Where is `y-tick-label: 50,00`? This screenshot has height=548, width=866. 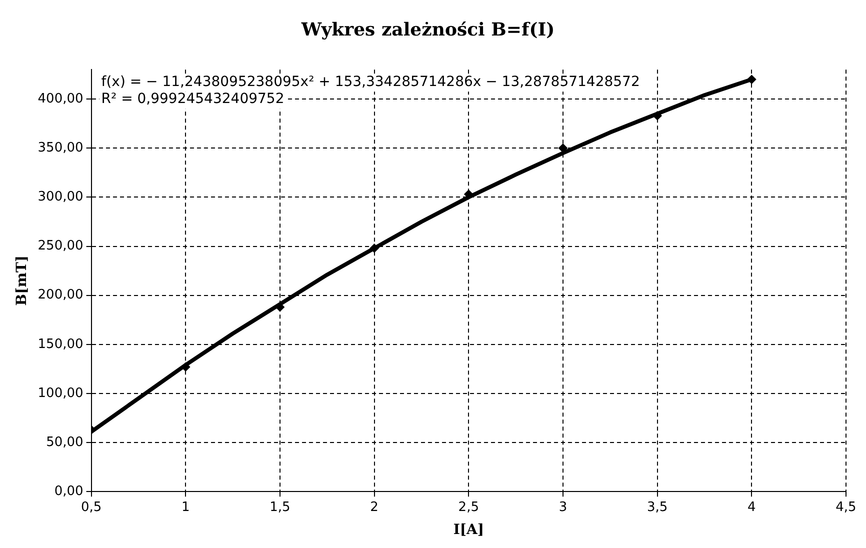
y-tick-label: 50,00 is located at coordinates (65, 442).